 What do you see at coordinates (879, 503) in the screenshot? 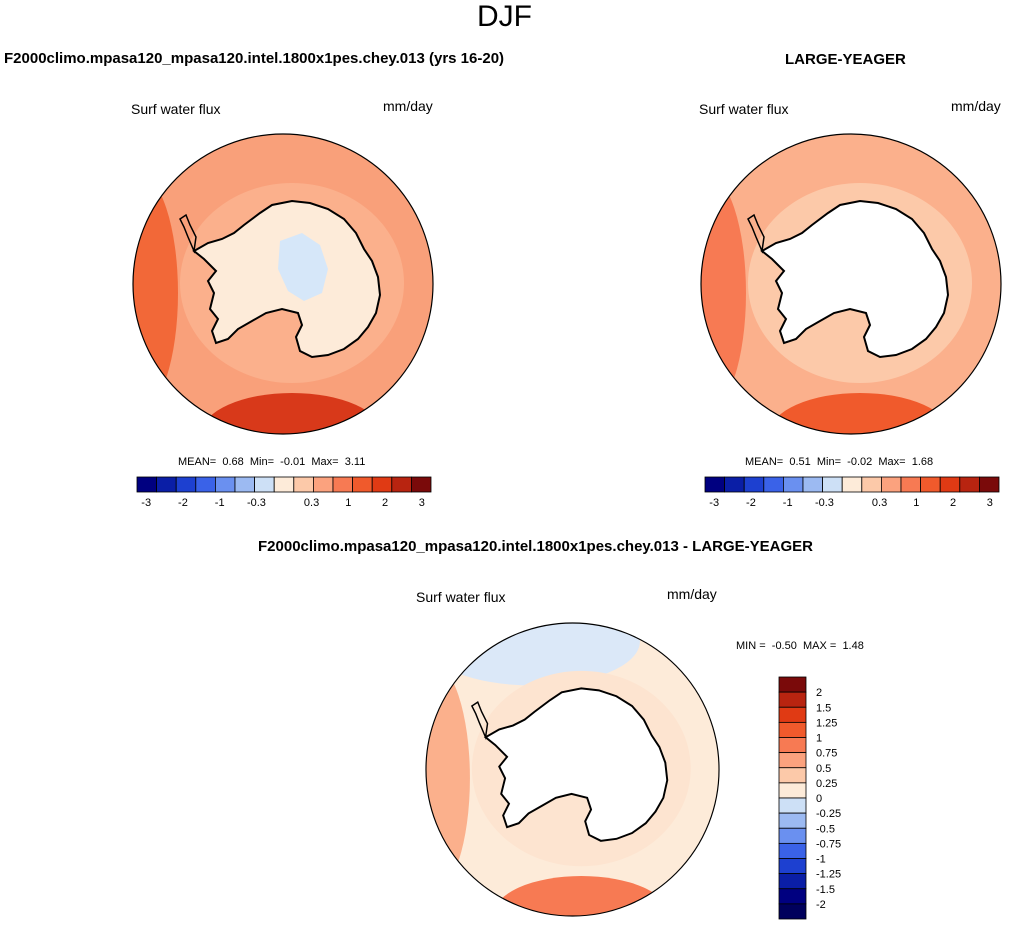
I see `colorbar-tick-label: 0.3` at bounding box center [879, 503].